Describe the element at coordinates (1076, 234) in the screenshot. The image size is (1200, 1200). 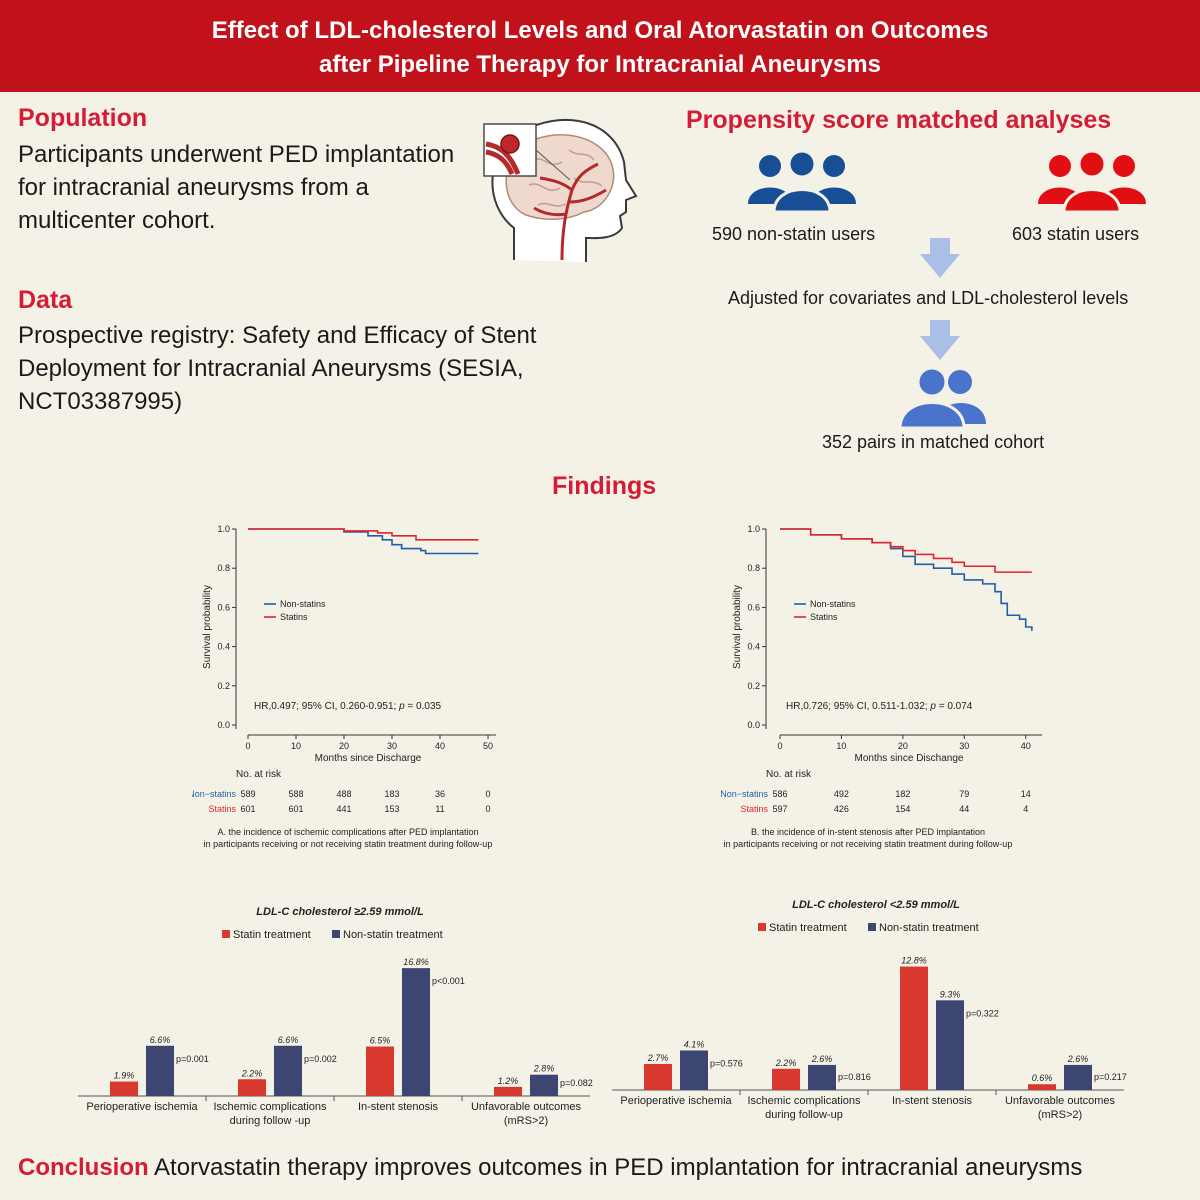
I see `statin-users-label: 603 statin users` at that location.